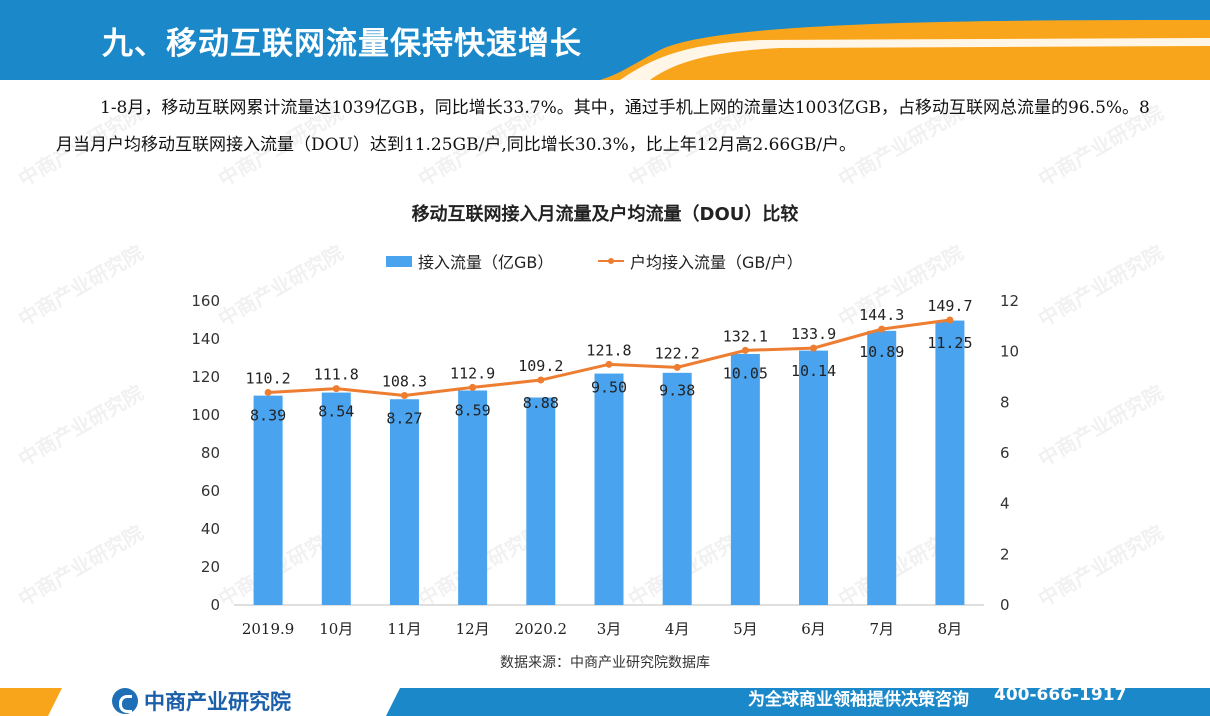 The image size is (1210, 716). I want to click on y-left-tick-label: 20, so click(210, 567).